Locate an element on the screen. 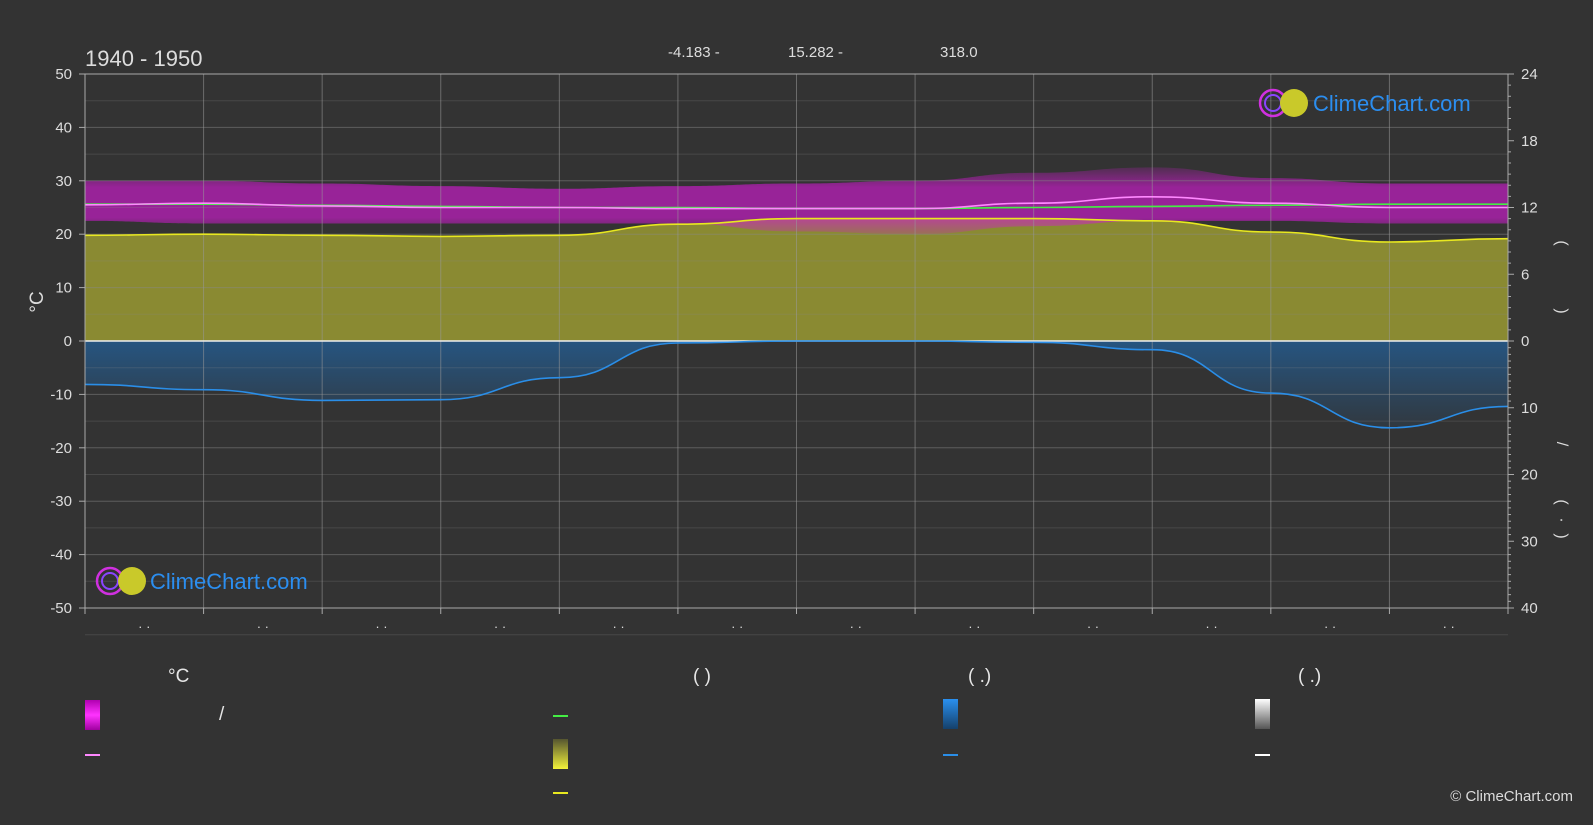 The height and width of the screenshot is (825, 1593). temperature-range-swatch is located at coordinates (92, 715).